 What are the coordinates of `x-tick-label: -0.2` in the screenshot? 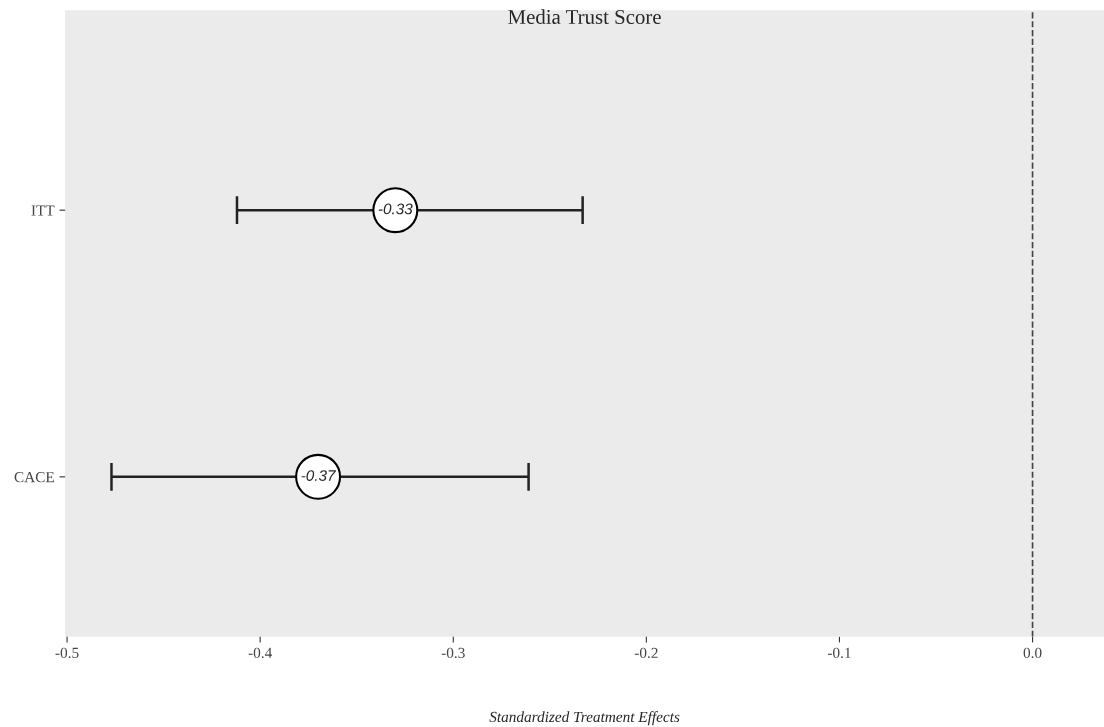 It's located at (646, 653).